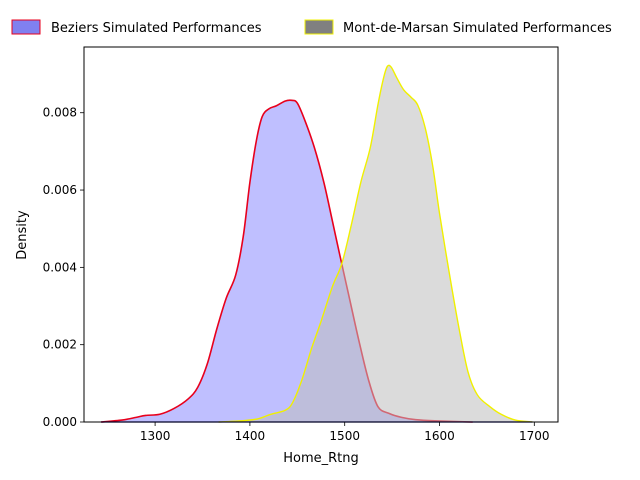  Describe the element at coordinates (321, 458) in the screenshot. I see `x-axis-label: Home_Rtng` at that location.